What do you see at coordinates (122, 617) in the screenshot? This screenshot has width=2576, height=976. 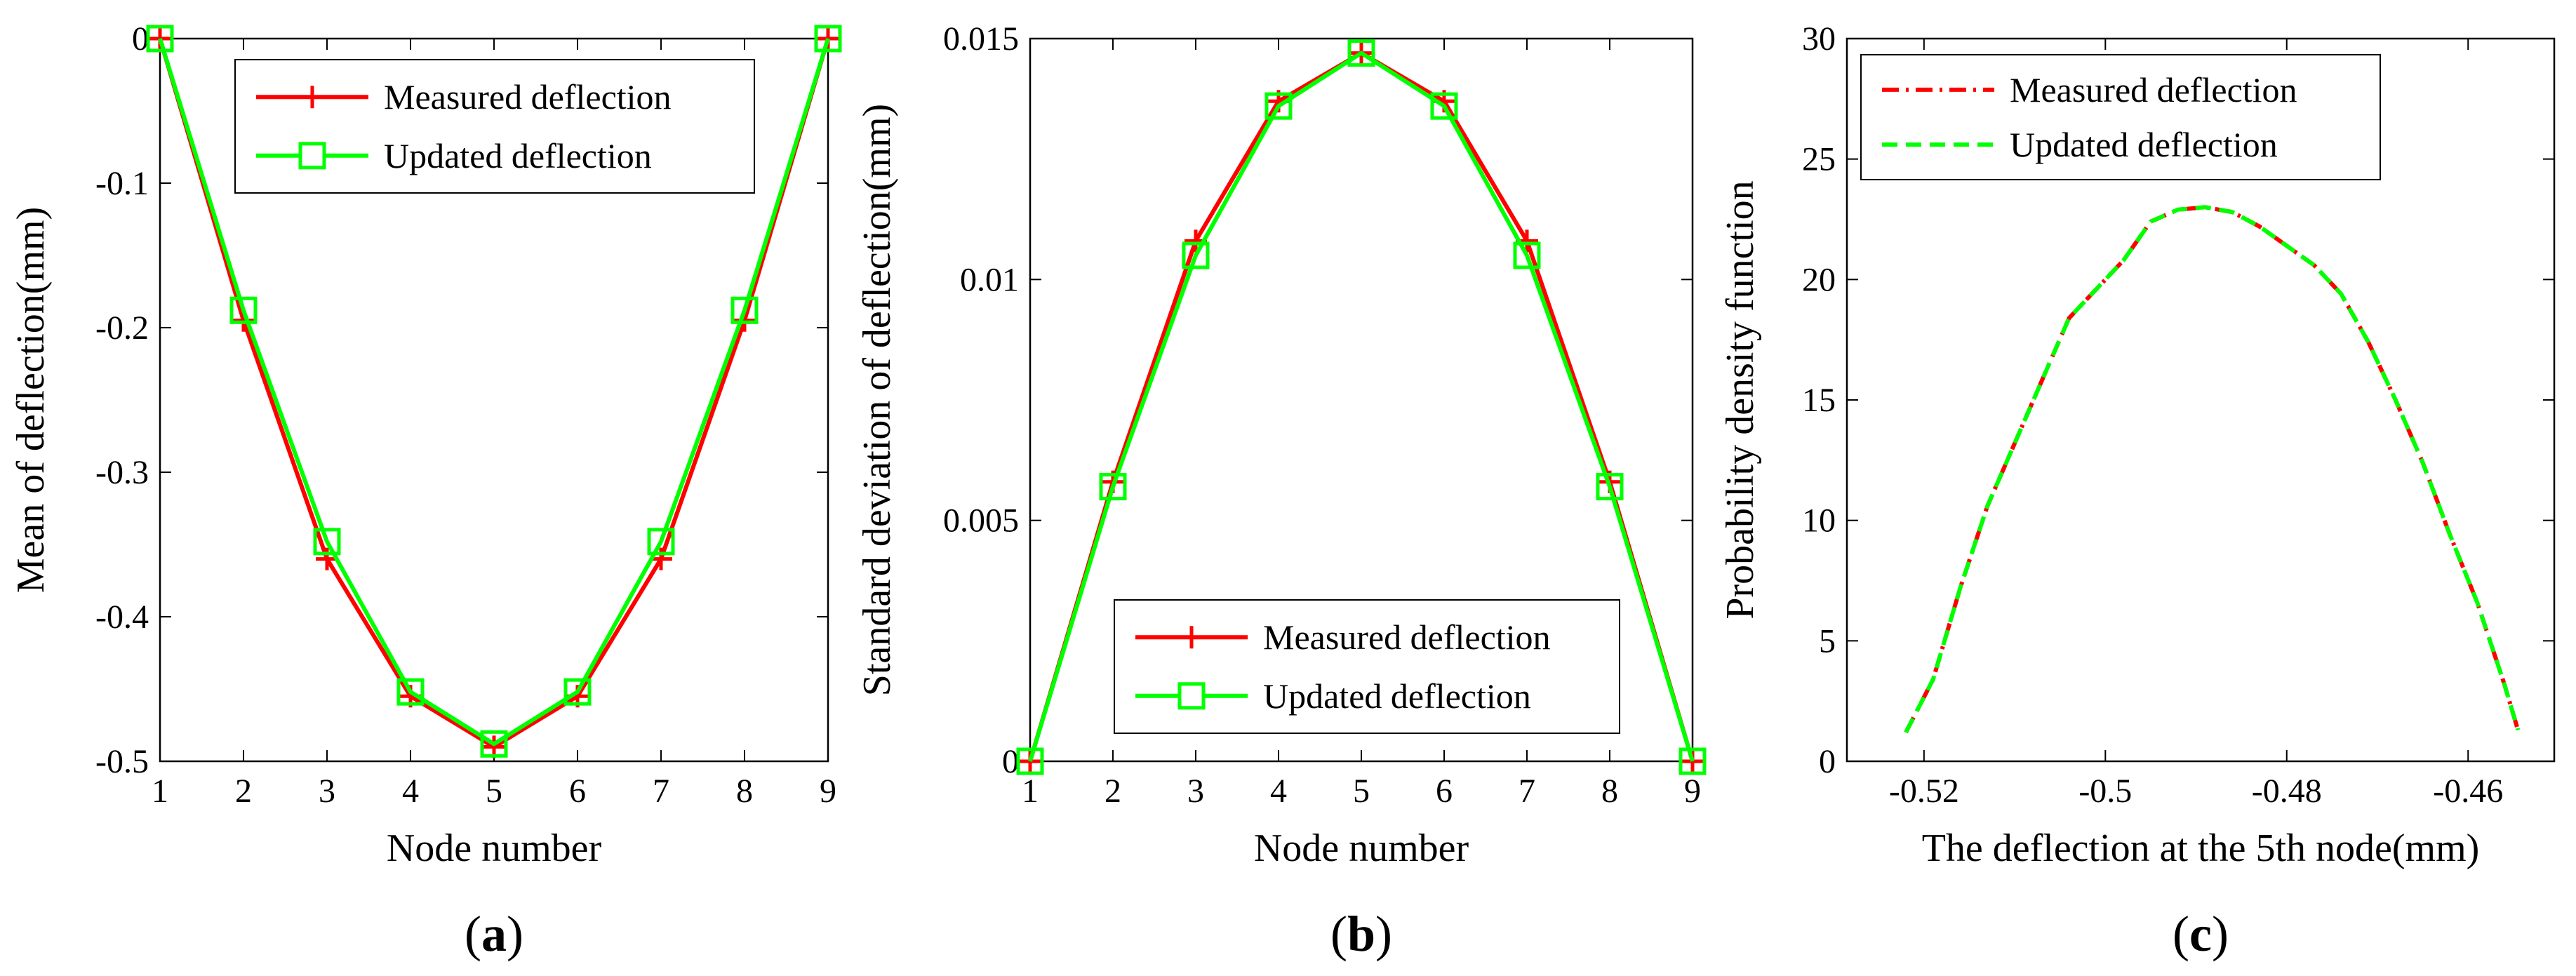 I see `y-tick-label: -0.4` at bounding box center [122, 617].